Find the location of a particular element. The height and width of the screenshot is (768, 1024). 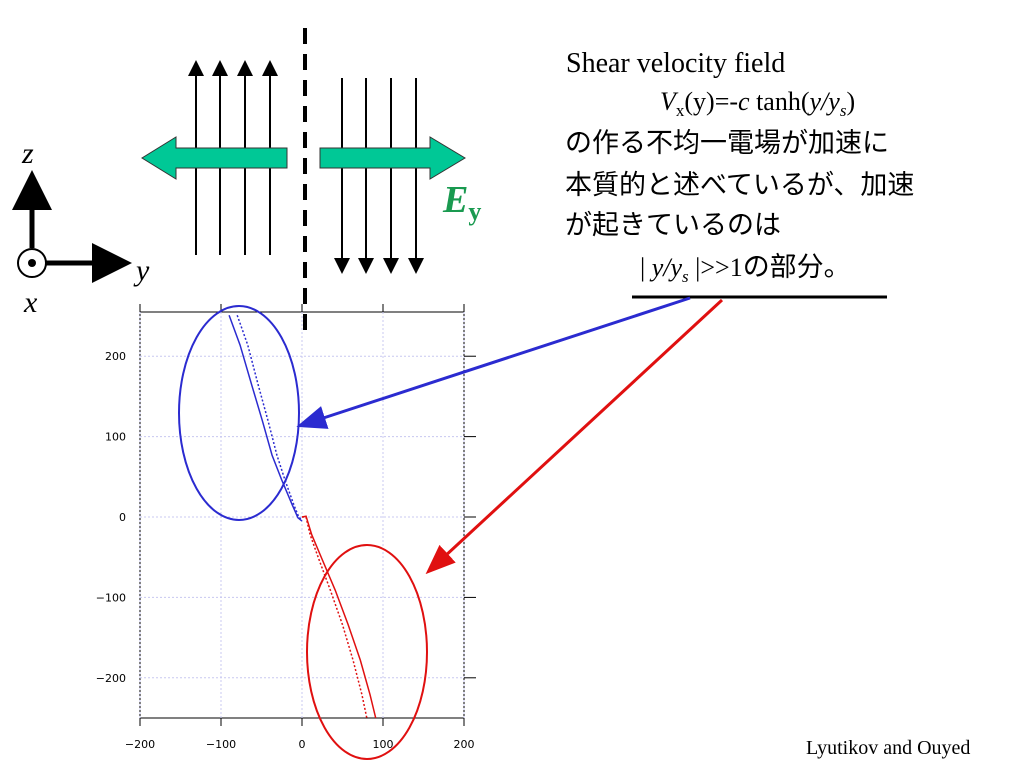

y-tick-label: −100 is located at coordinates (111, 597).